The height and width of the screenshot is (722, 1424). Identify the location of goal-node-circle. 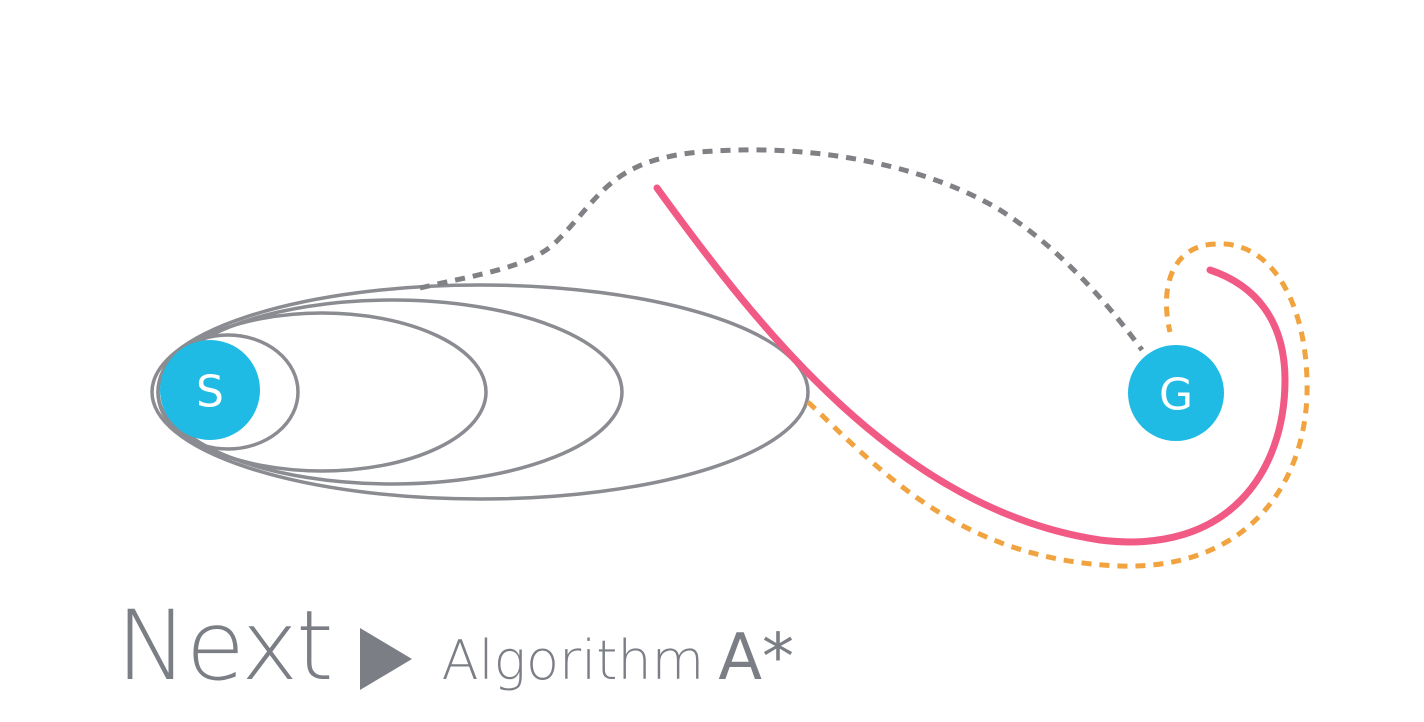
(1176, 393).